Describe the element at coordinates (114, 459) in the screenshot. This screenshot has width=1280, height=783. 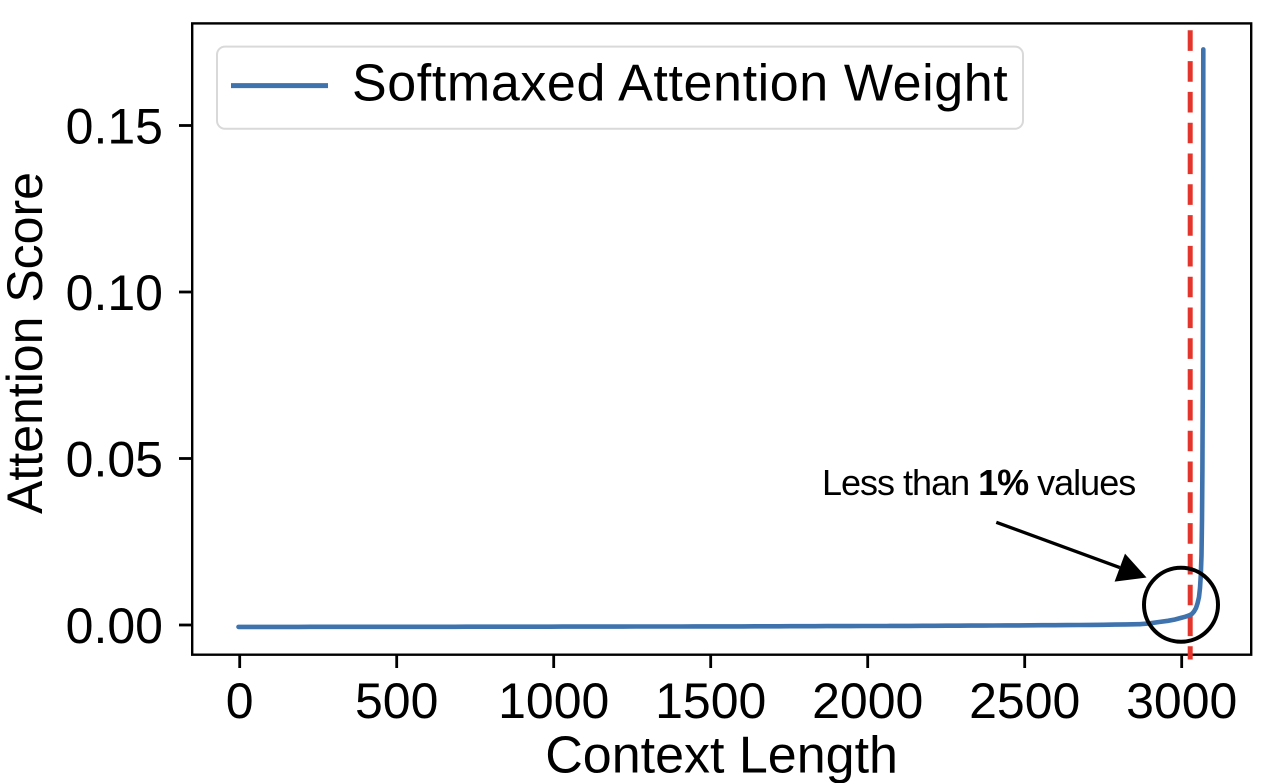
I see `svg-text: 0.05` at that location.